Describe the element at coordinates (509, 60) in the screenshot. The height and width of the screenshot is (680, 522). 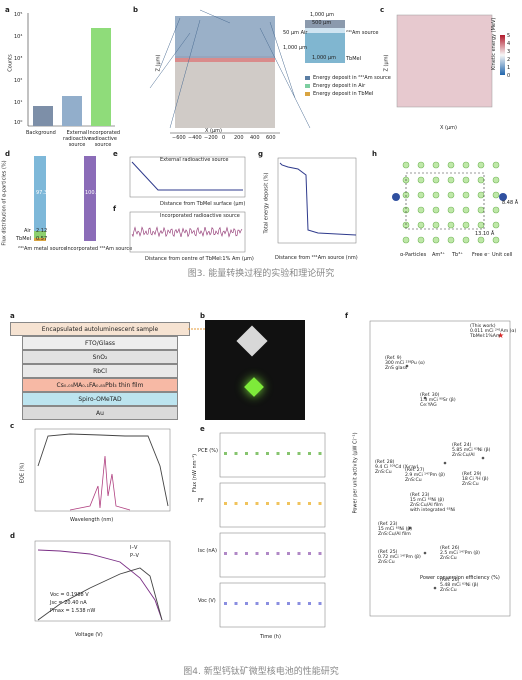
I see `cbar-tick: 2` at that location.